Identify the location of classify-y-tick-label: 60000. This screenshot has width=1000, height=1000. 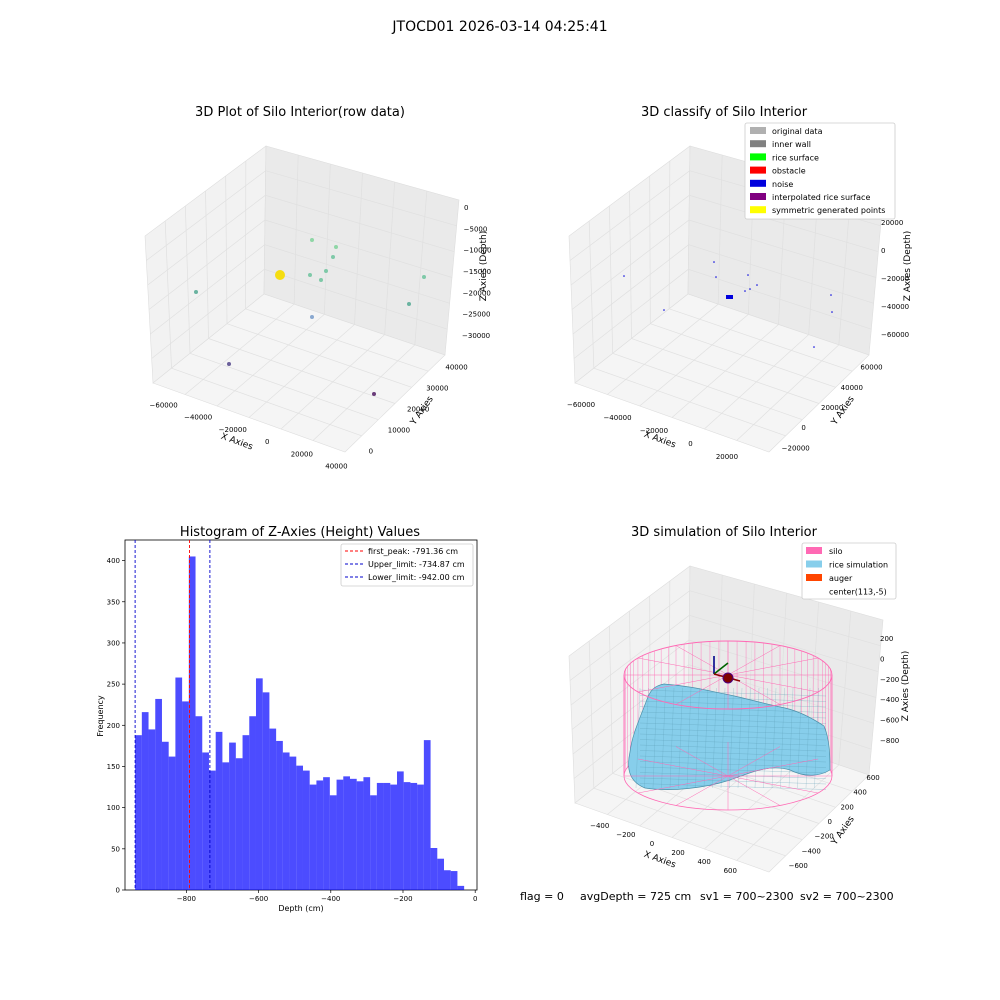
(871, 368).